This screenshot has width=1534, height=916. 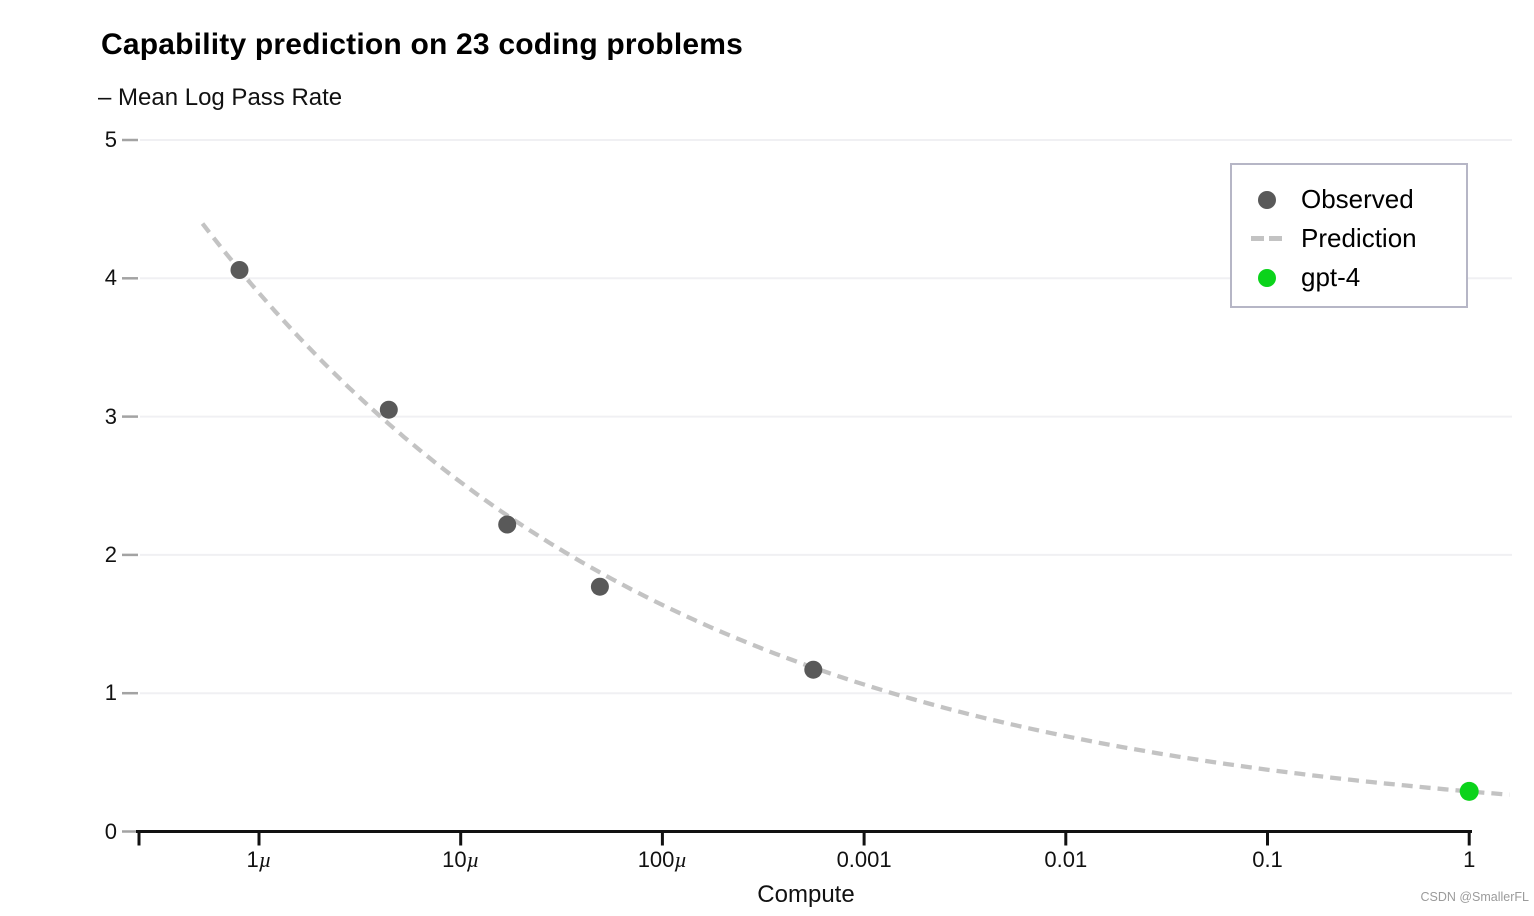 I want to click on legend-label: Prediction, so click(x=1359, y=238).